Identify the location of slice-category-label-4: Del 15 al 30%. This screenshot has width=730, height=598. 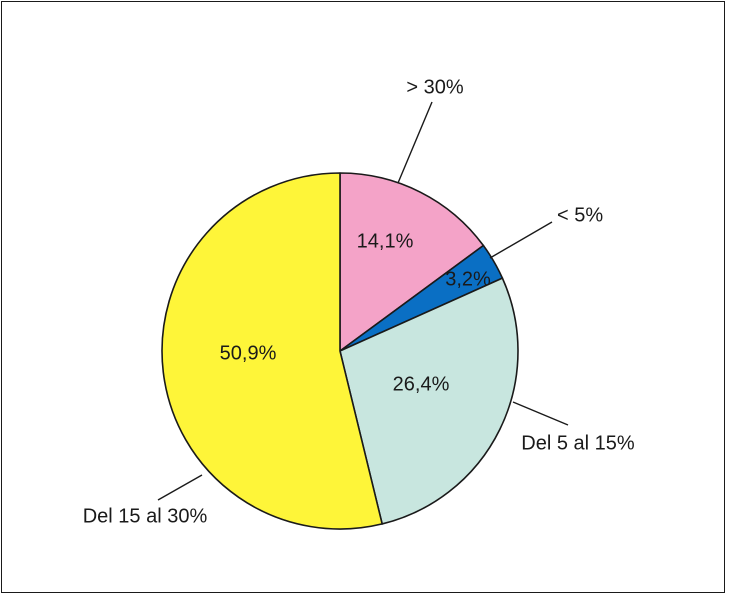
(145, 516).